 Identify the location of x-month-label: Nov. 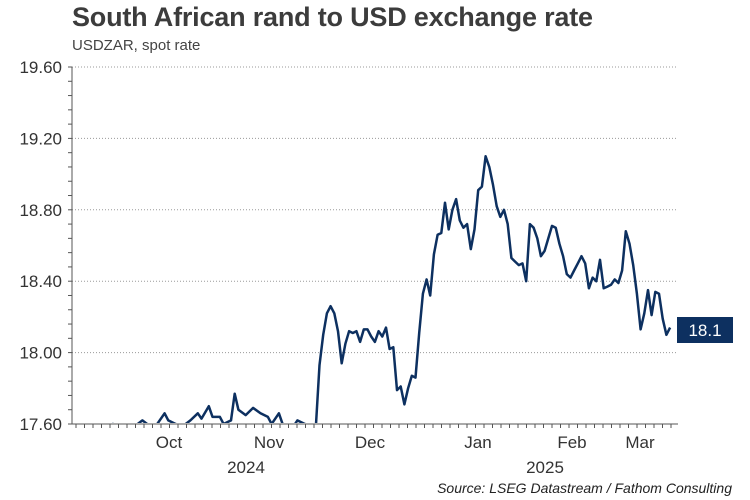
(269, 442).